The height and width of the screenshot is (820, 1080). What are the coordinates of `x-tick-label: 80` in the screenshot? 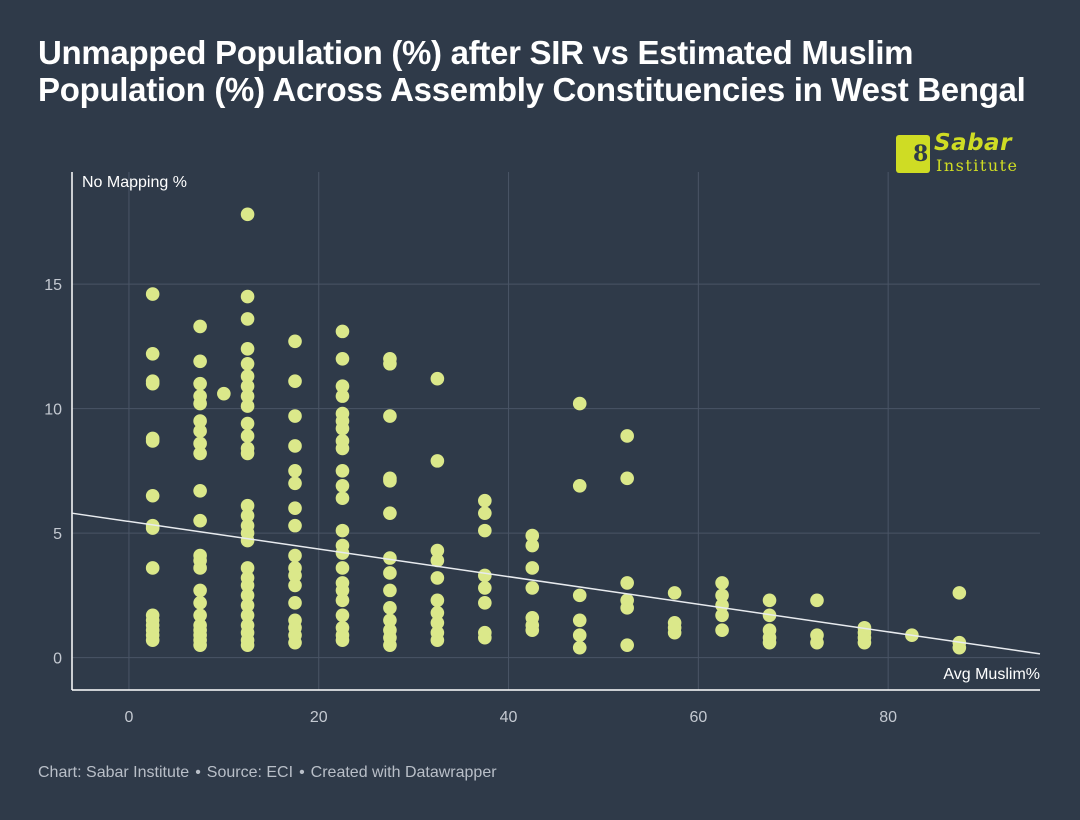 It's located at (888, 717).